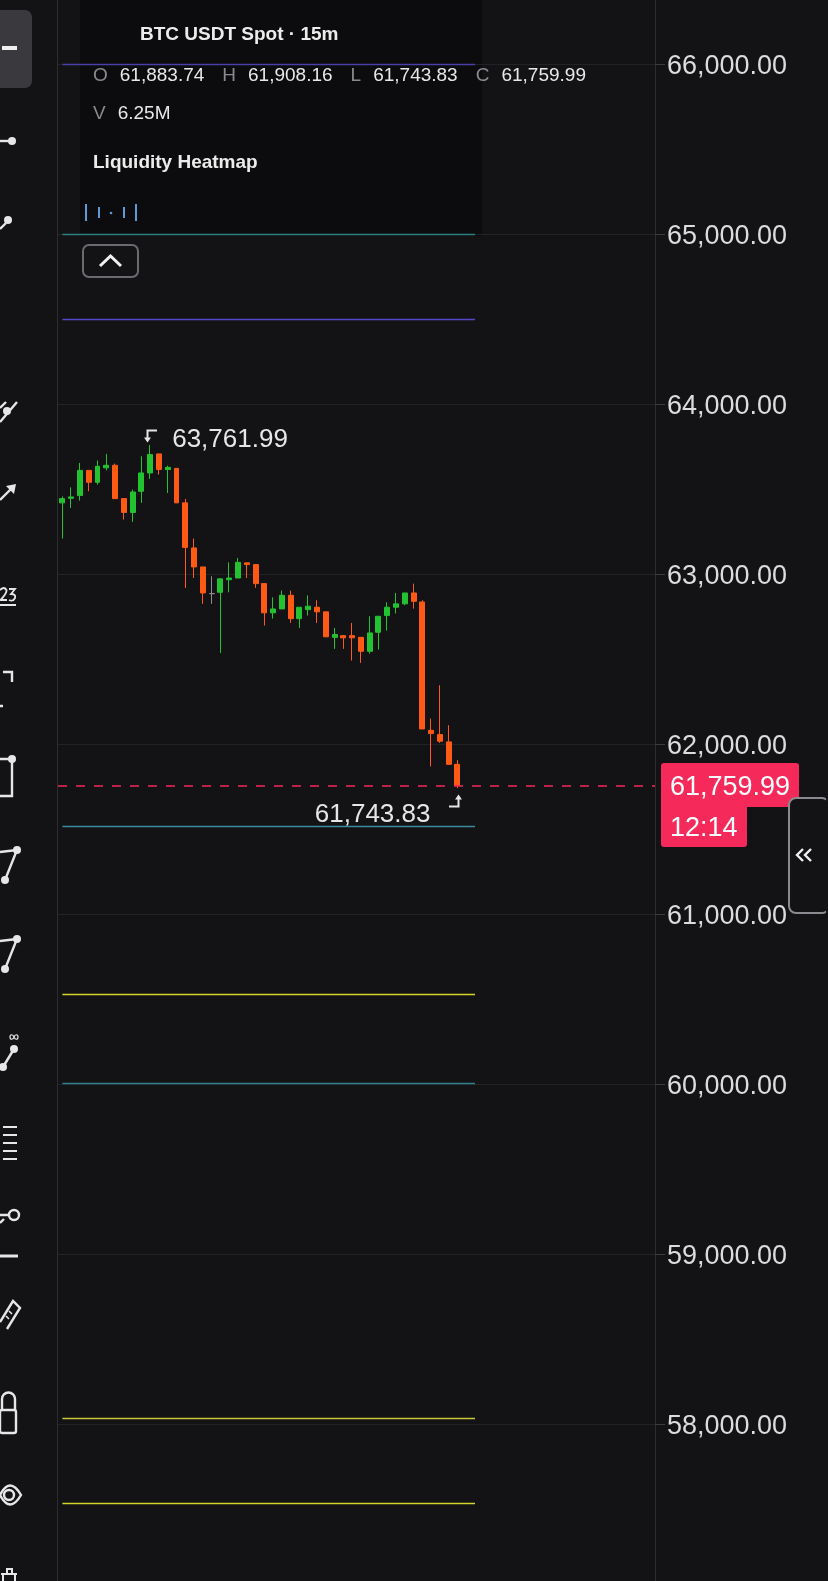 The height and width of the screenshot is (1581, 828). Describe the element at coordinates (239, 34) in the screenshot. I see `text: BTC USDT Spot · 15m` at that location.